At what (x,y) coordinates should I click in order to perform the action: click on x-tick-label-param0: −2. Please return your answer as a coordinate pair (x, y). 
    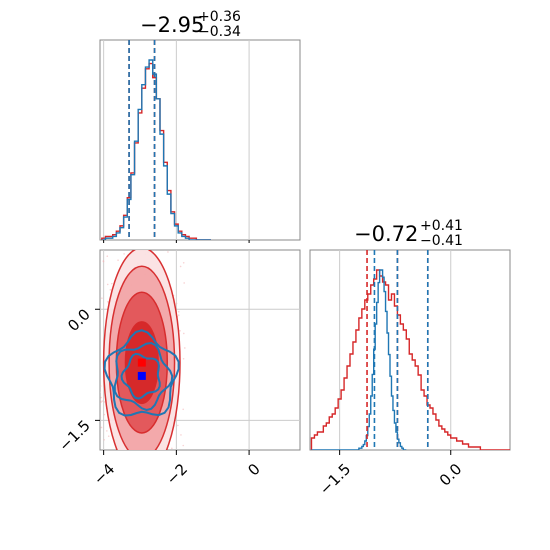
    Looking at the image, I should click on (177, 474).